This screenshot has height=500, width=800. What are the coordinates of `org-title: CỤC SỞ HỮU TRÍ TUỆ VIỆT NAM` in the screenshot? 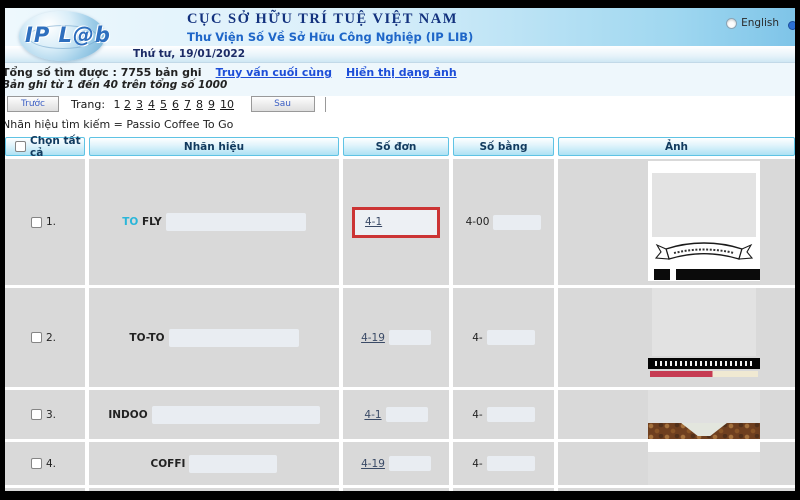 It's located at (322, 19).